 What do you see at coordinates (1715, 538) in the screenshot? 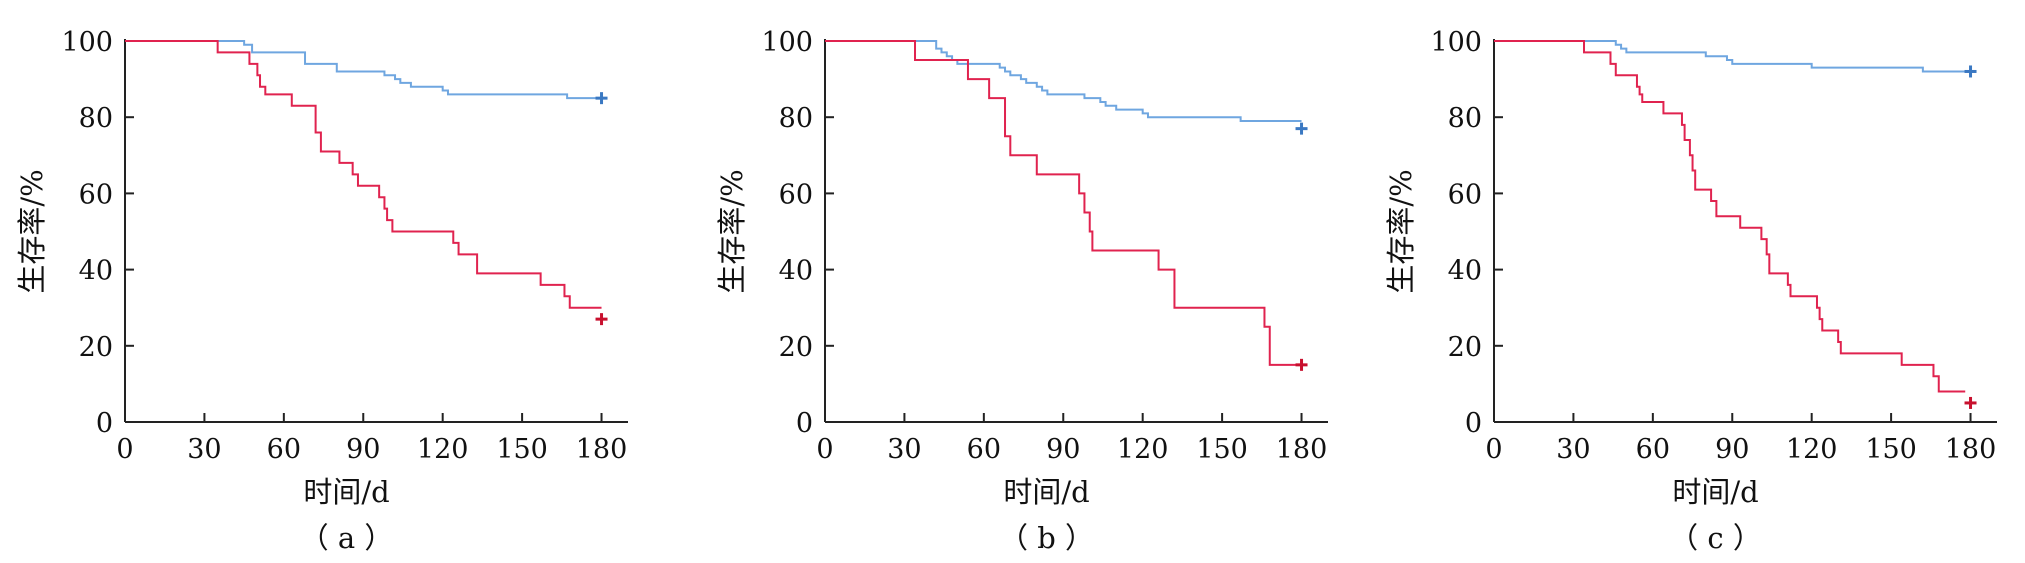
I see `panel-label: （ c ）` at bounding box center [1715, 538].